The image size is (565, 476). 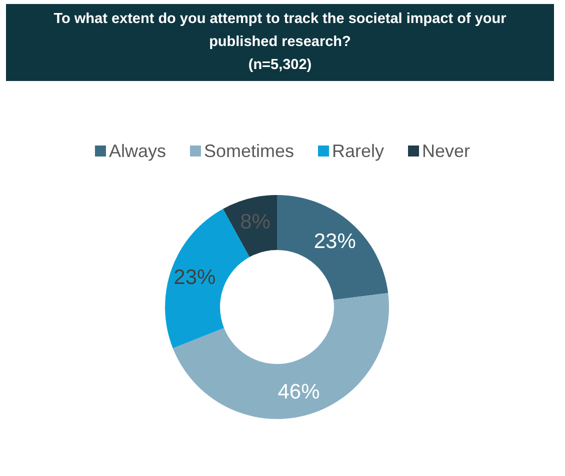 What do you see at coordinates (299, 392) in the screenshot?
I see `data-label: 46%` at bounding box center [299, 392].